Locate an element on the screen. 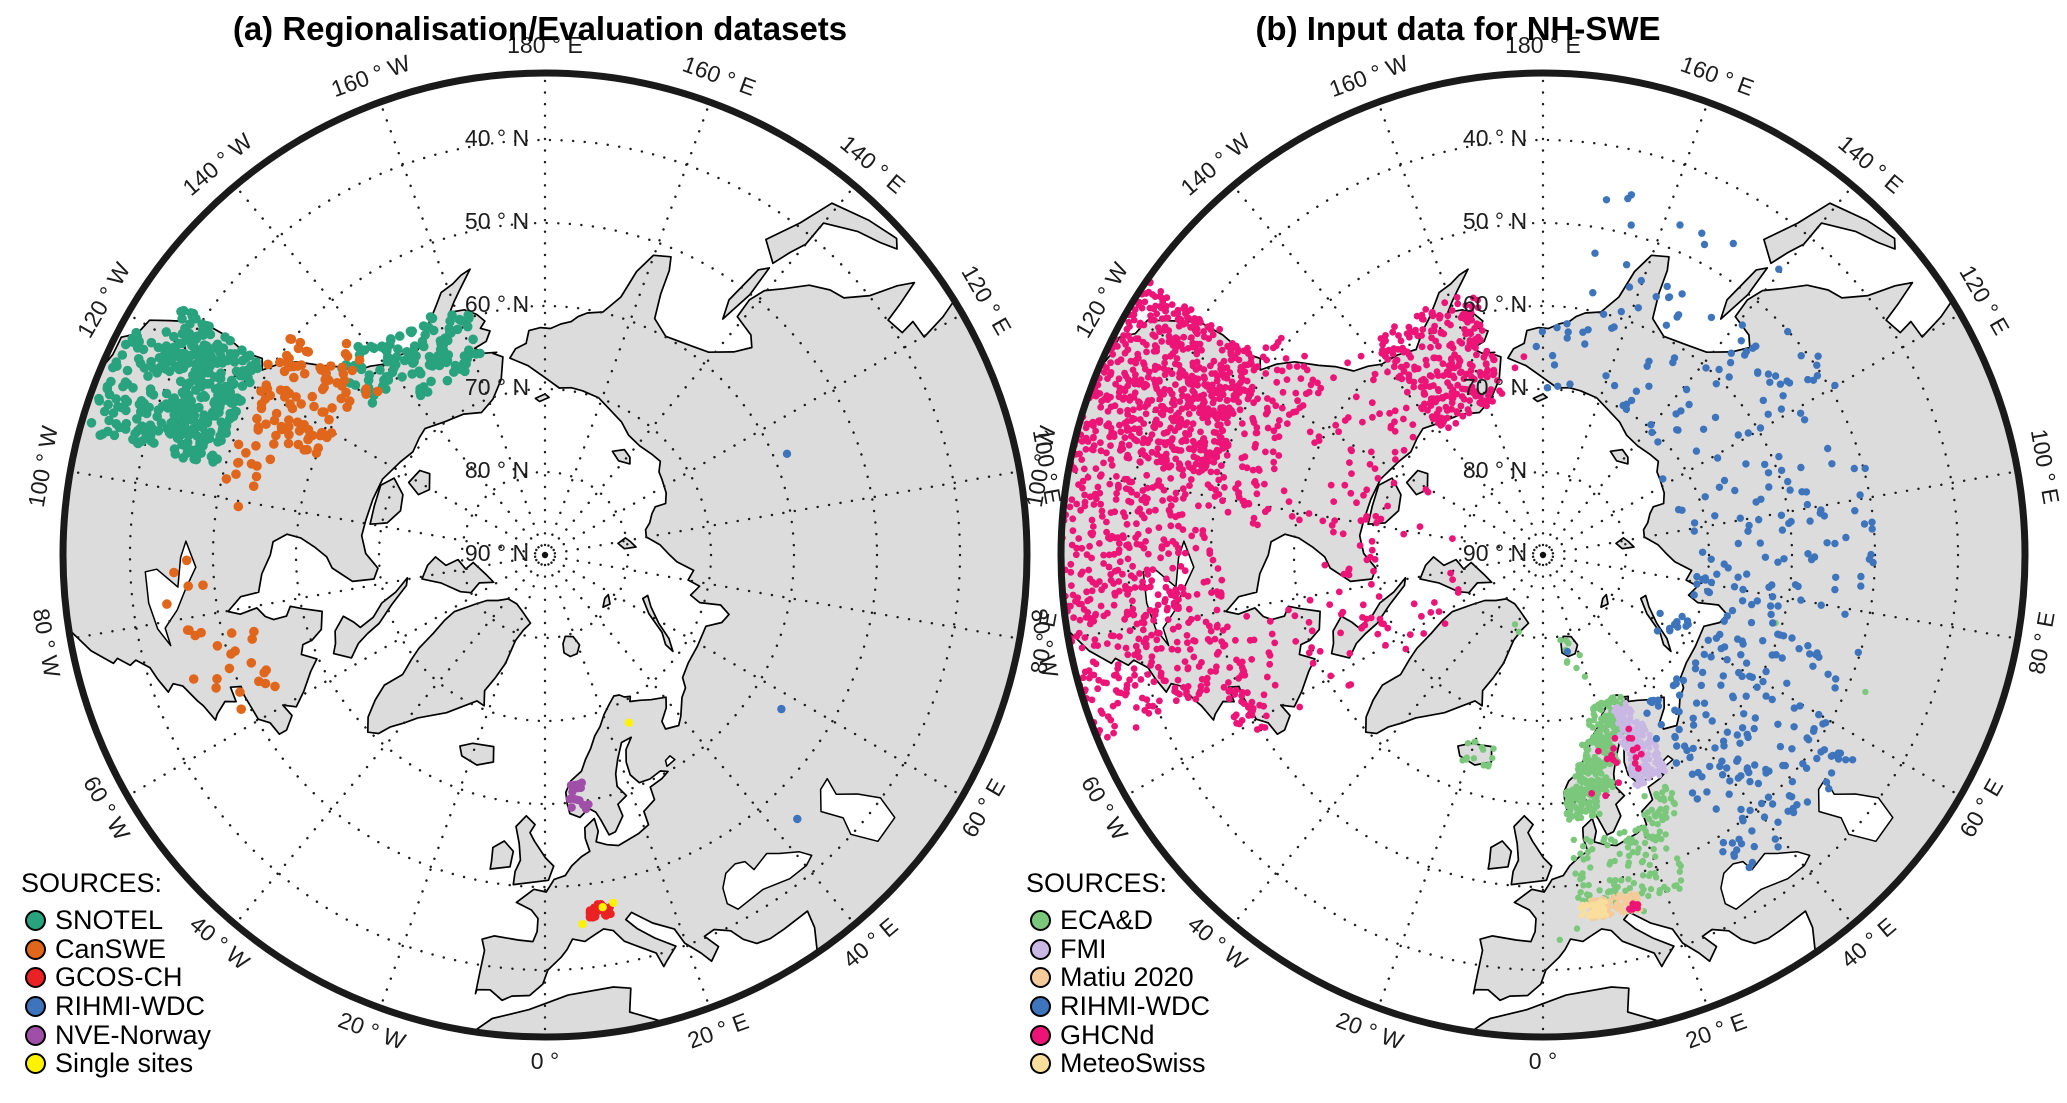  lon-label: 100 ° E is located at coordinates (2045, 466).